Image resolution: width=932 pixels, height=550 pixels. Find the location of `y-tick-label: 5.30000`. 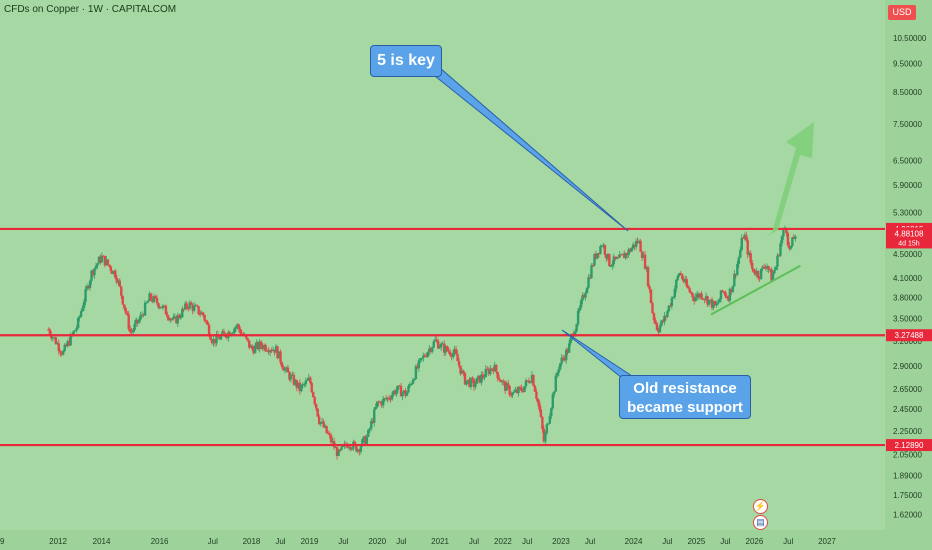

y-tick-label: 5.30000 is located at coordinates (907, 212).